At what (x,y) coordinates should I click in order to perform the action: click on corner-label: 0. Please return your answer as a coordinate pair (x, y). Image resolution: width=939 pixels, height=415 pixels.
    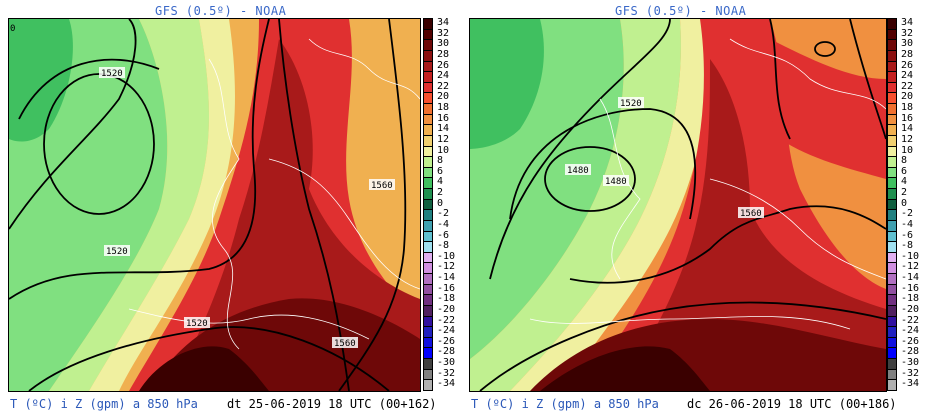
    Looking at the image, I should click on (13, 29).